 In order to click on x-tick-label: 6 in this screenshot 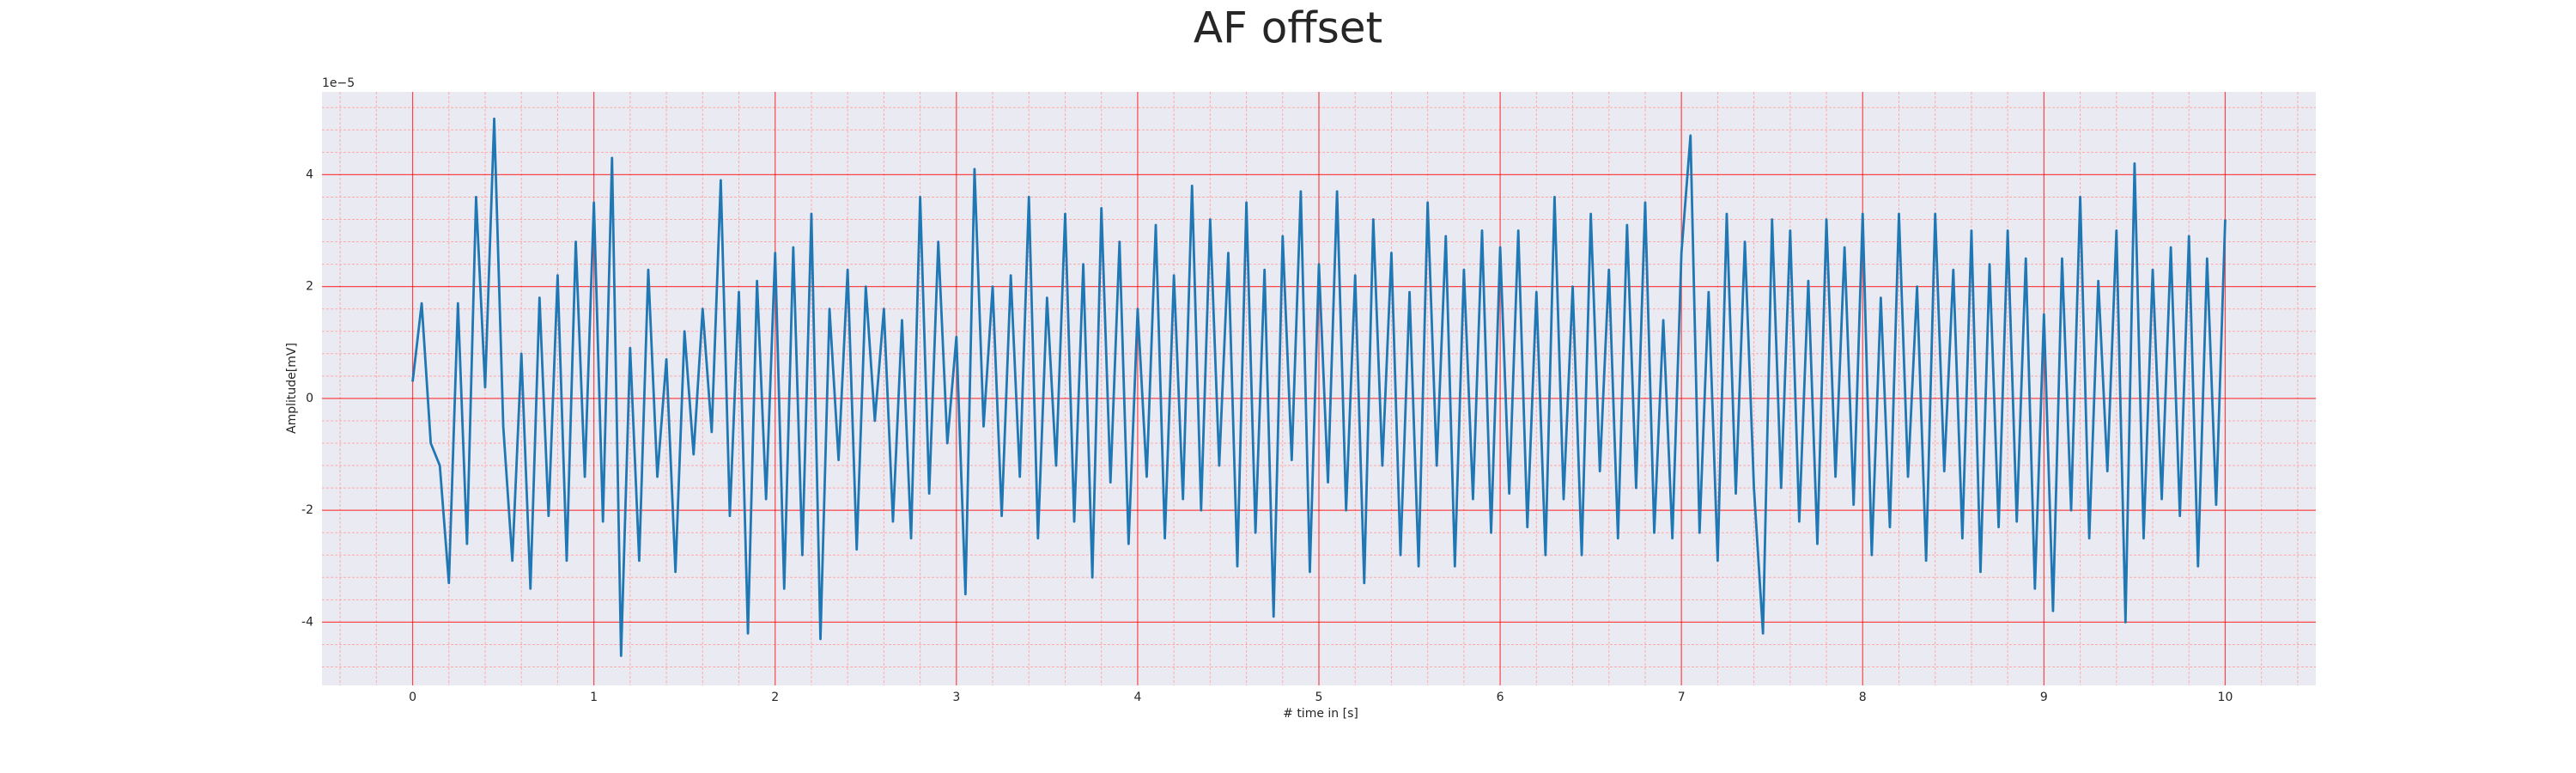, I will do `click(1500, 697)`.